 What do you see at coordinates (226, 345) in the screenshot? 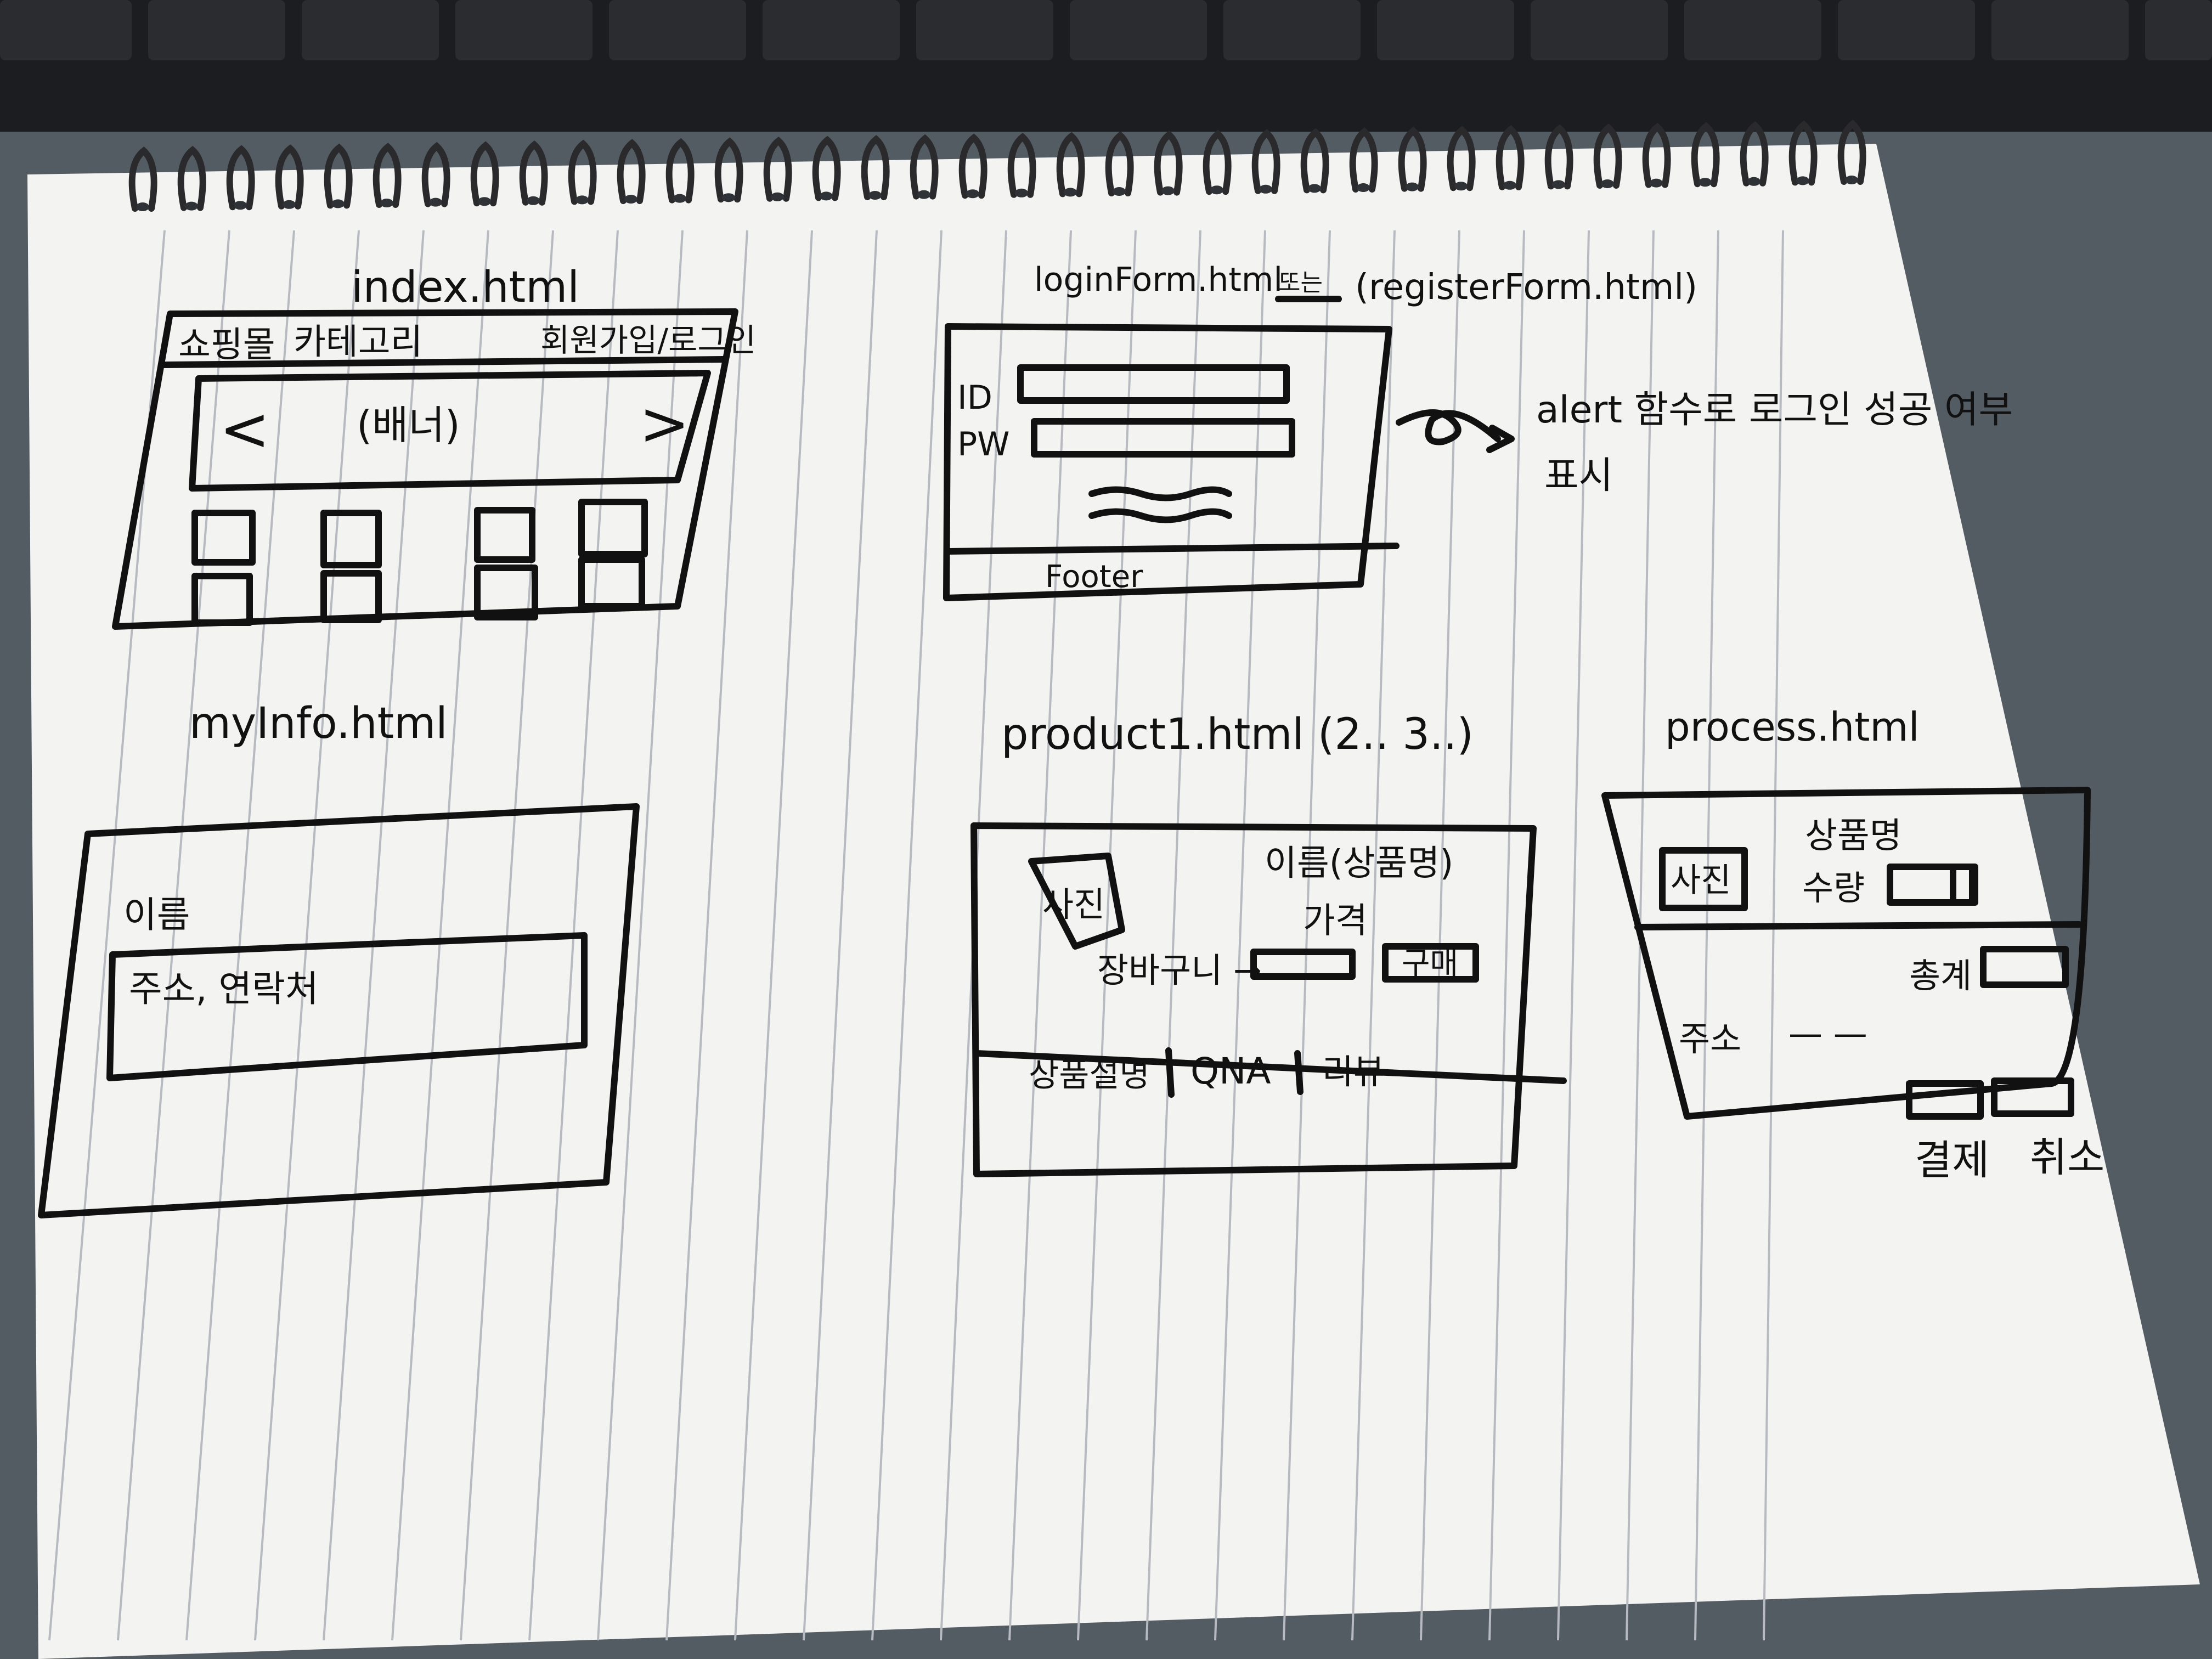
I see `index-nav-shop: 쇼핑몰` at bounding box center [226, 345].